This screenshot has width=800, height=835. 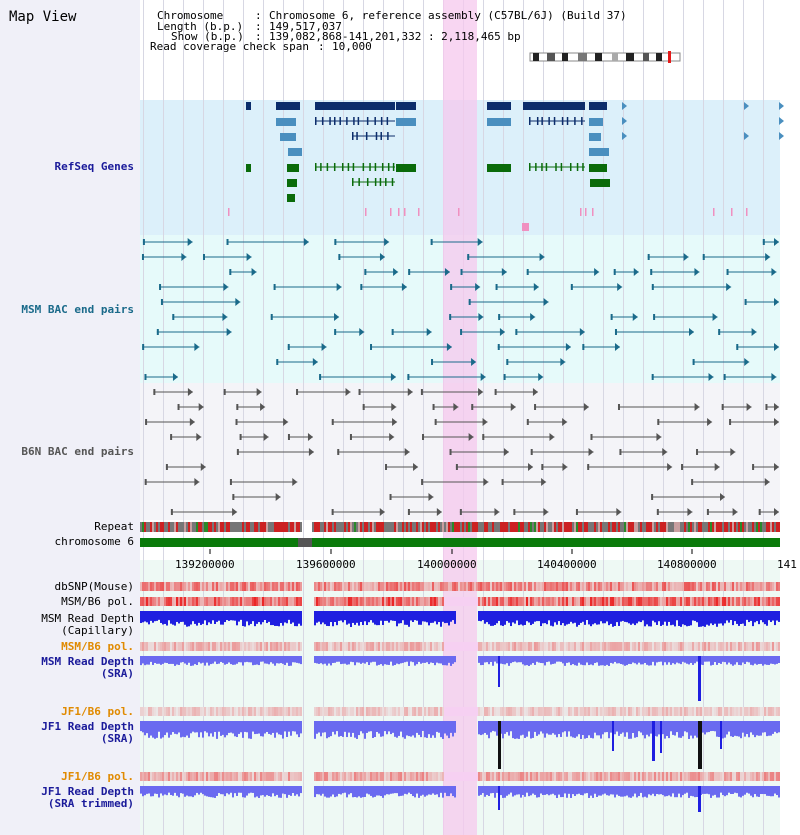 What do you see at coordinates (94, 166) in the screenshot?
I see `track-label-refseq: RefSeq Genes` at bounding box center [94, 166].